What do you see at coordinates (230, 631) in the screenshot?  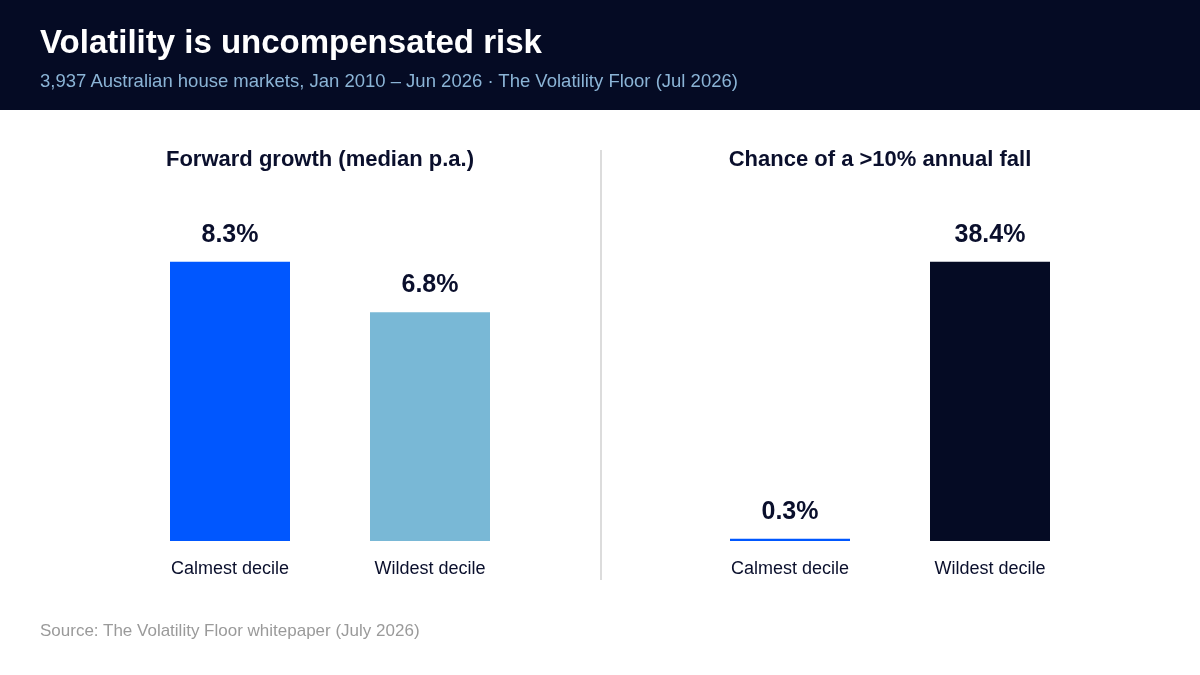 I see `source-note: Source: The Volatility Floor whitepaper (July 2026)` at bounding box center [230, 631].